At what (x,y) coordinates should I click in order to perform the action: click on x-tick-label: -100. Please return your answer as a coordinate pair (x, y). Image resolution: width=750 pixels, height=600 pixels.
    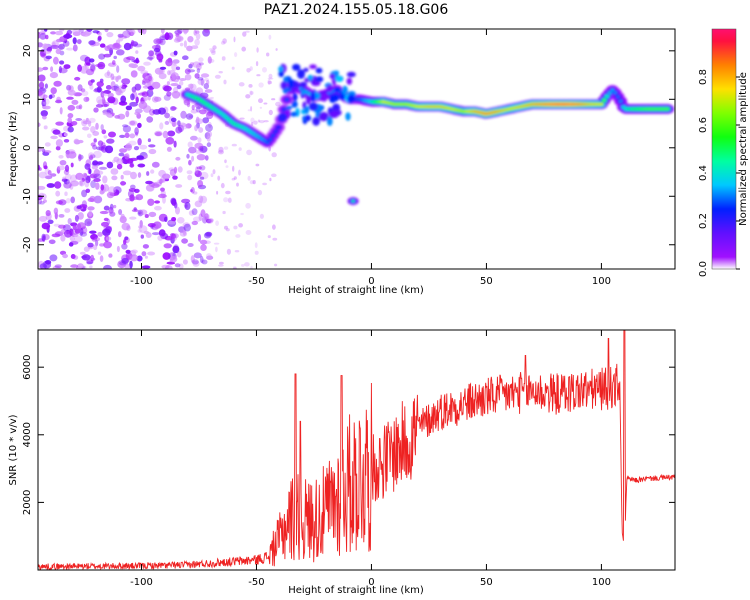
    Looking at the image, I should click on (141, 582).